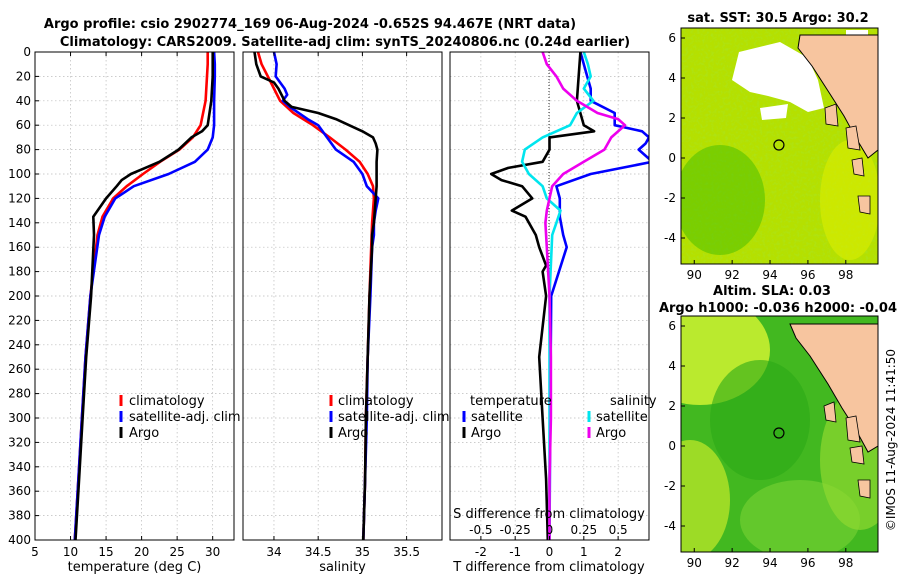  Describe the element at coordinates (342, 567) in the screenshot. I see `salinity-xlabel: salinity` at that location.